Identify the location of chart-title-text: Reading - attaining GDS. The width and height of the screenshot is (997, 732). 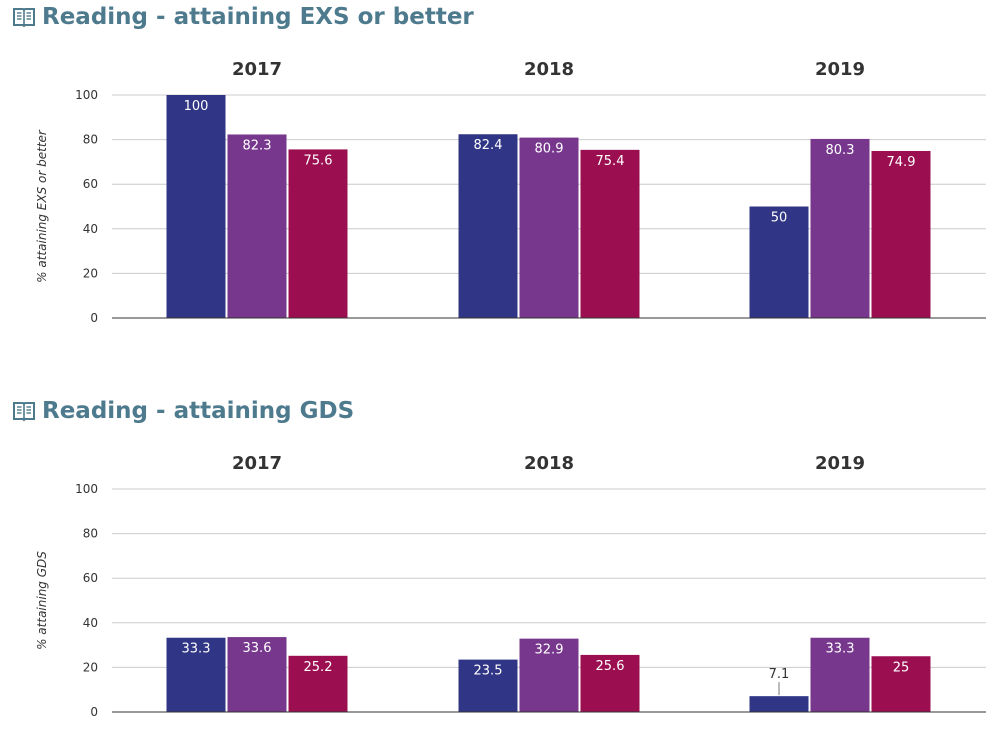
(198, 411).